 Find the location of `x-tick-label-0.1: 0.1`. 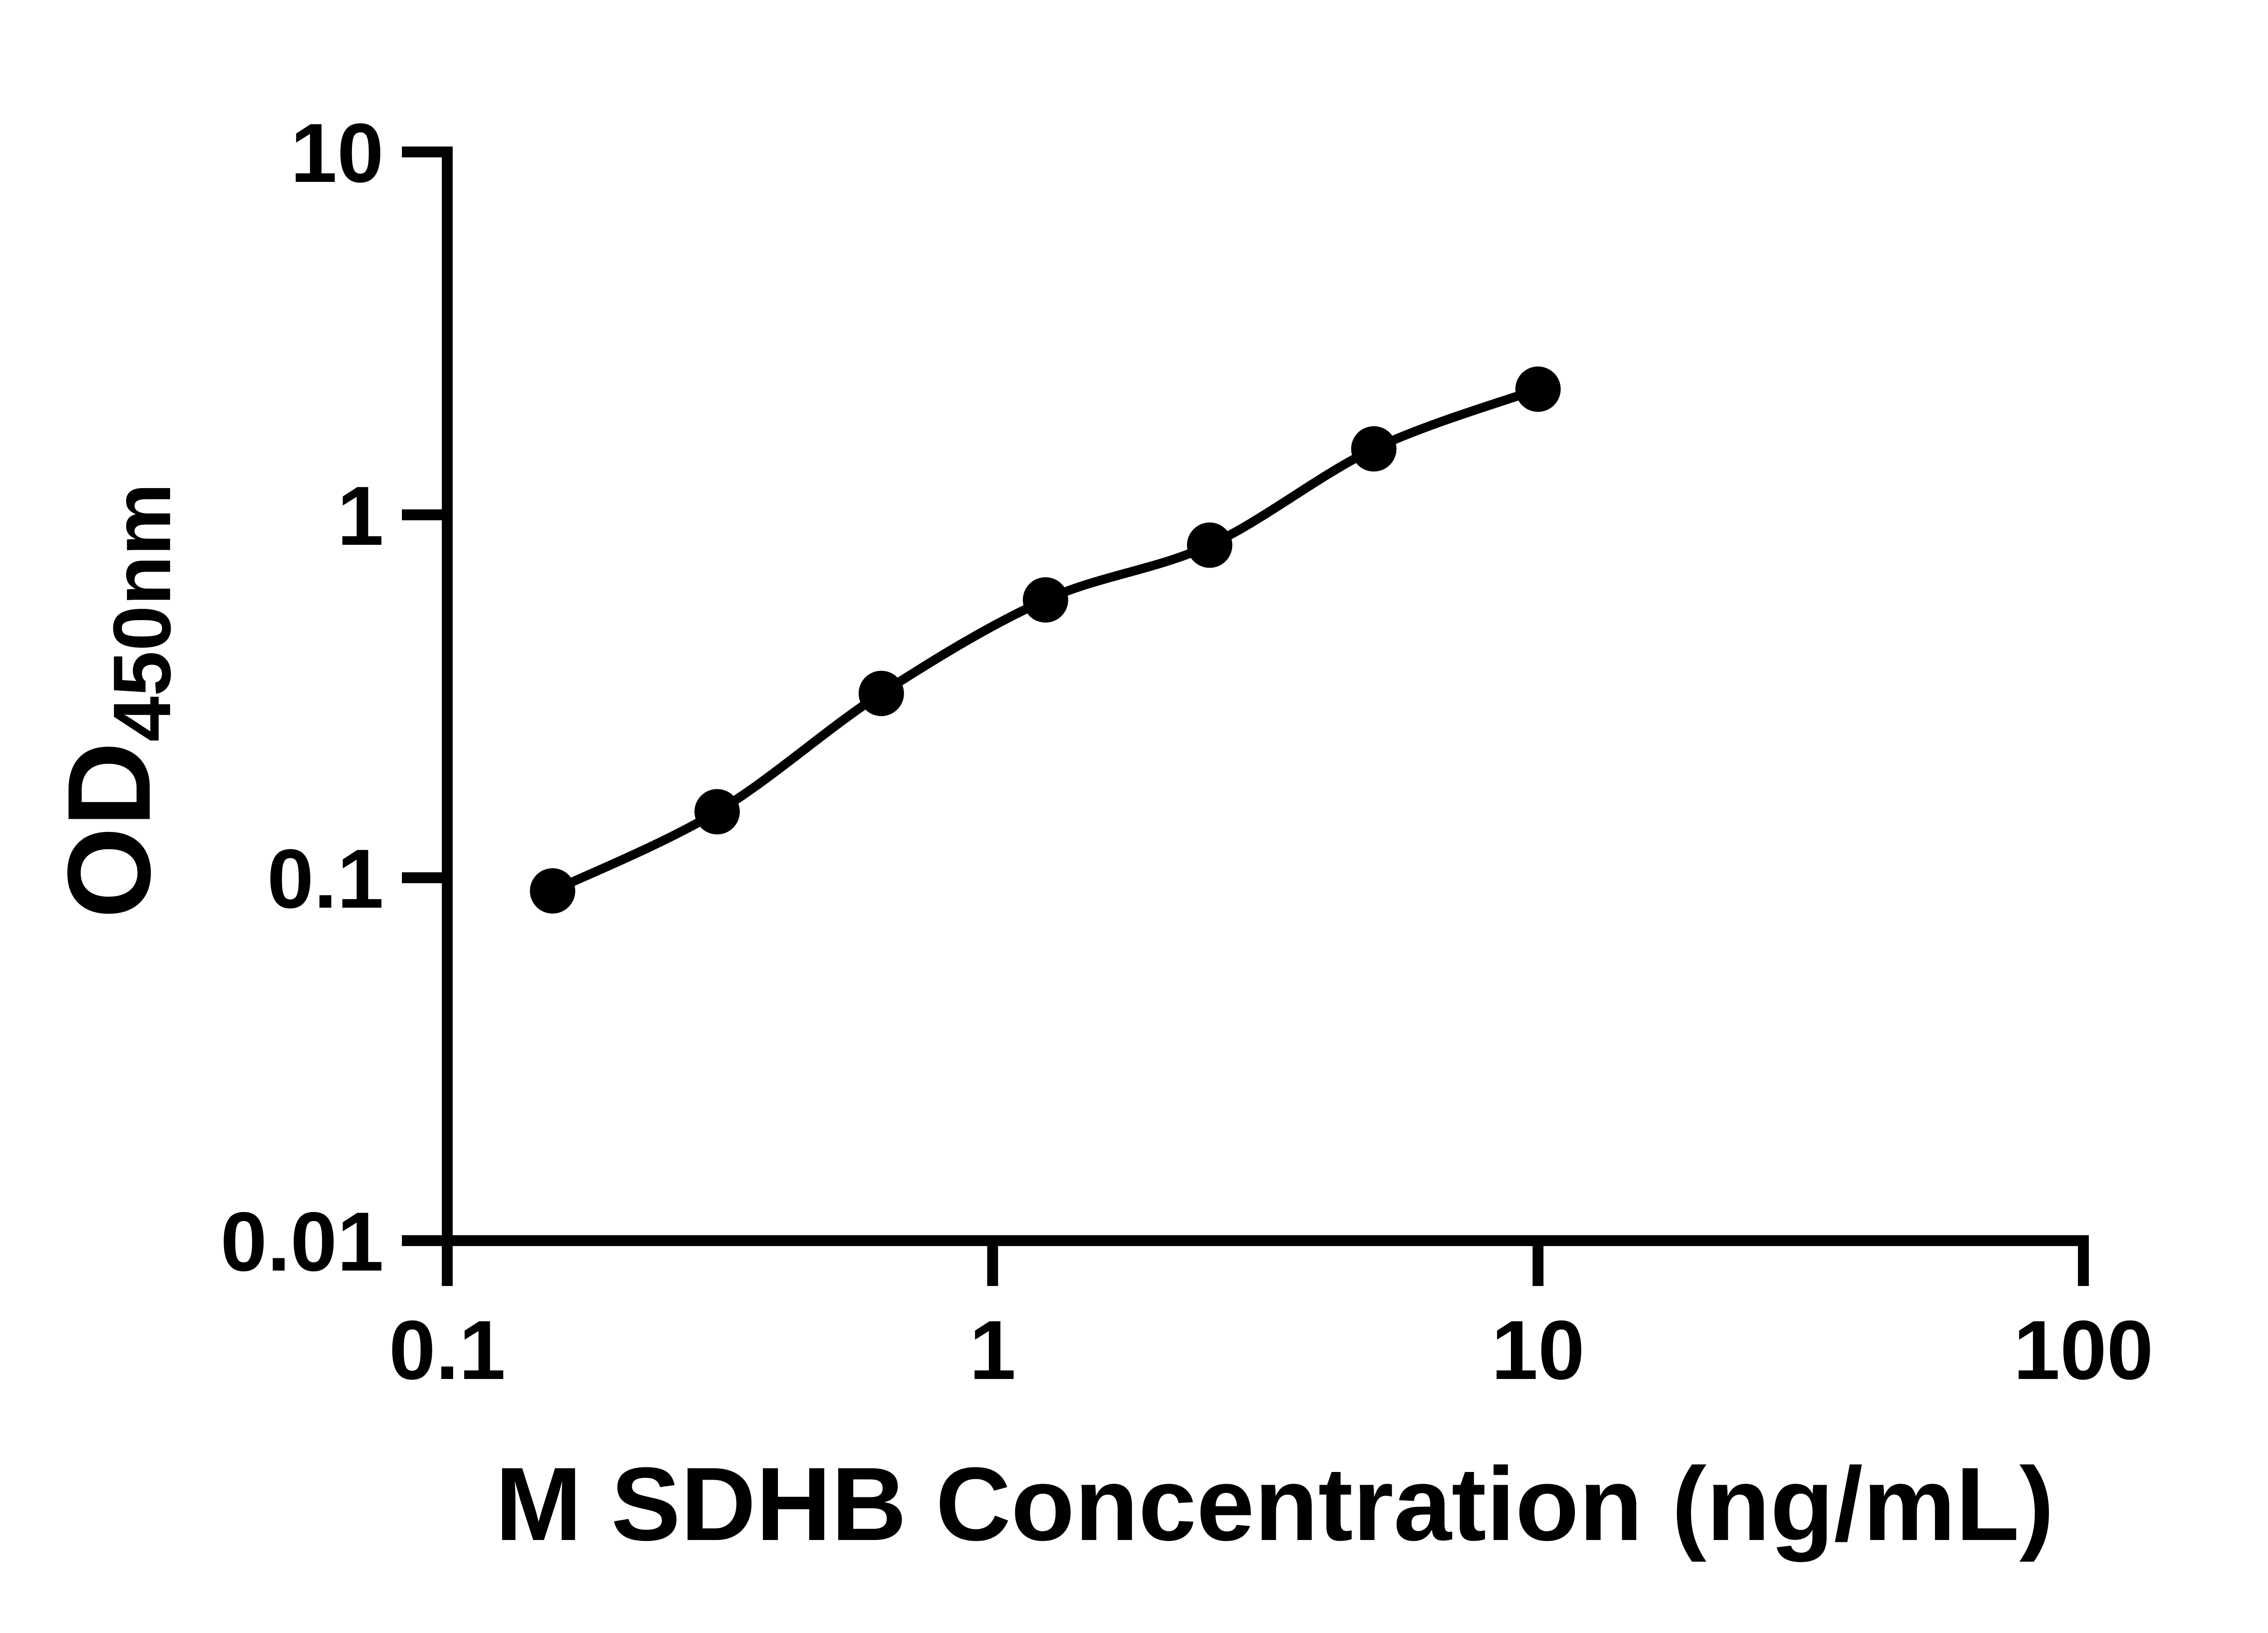

x-tick-label-0.1: 0.1 is located at coordinates (447, 1350).